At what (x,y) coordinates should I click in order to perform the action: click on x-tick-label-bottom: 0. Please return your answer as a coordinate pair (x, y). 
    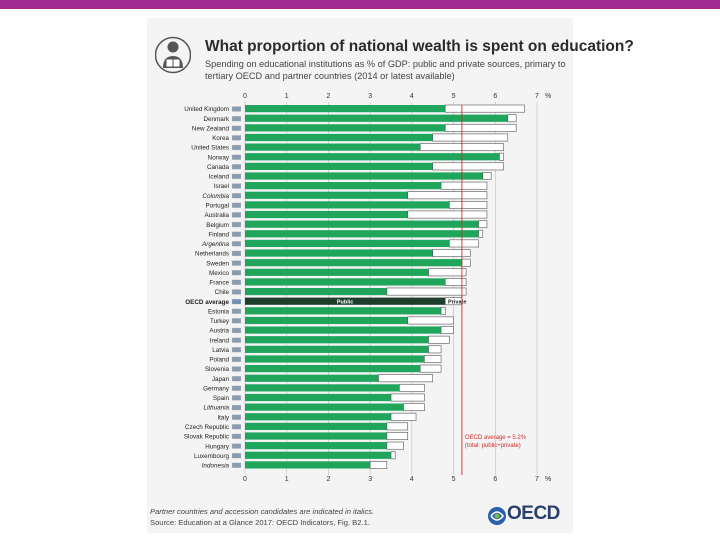
    Looking at the image, I should click on (245, 479).